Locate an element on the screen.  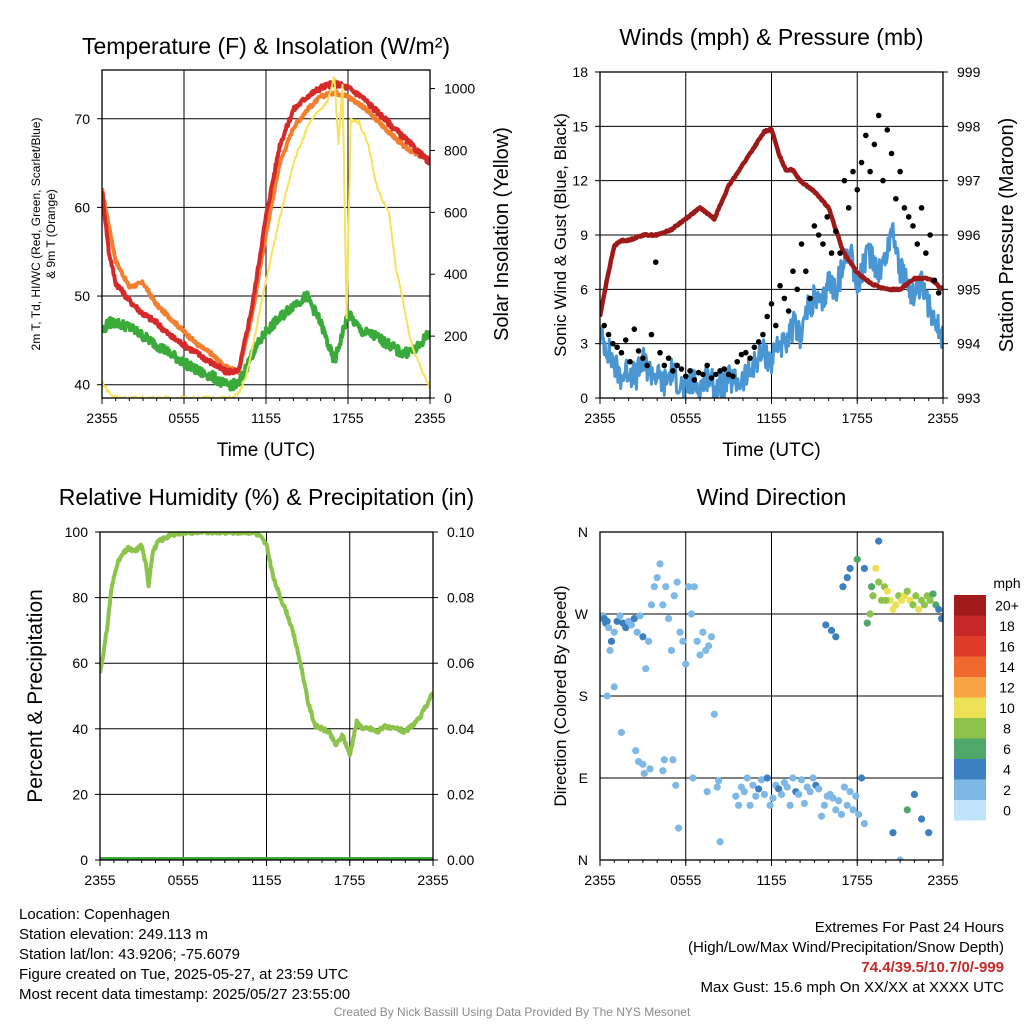
legend-label: 20+ is located at coordinates (1007, 605).